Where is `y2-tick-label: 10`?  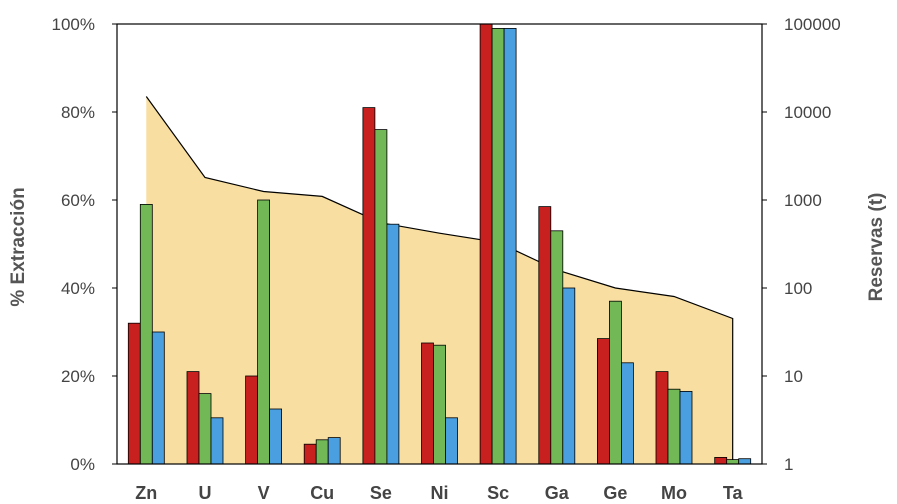
y2-tick-label: 10 is located at coordinates (793, 376).